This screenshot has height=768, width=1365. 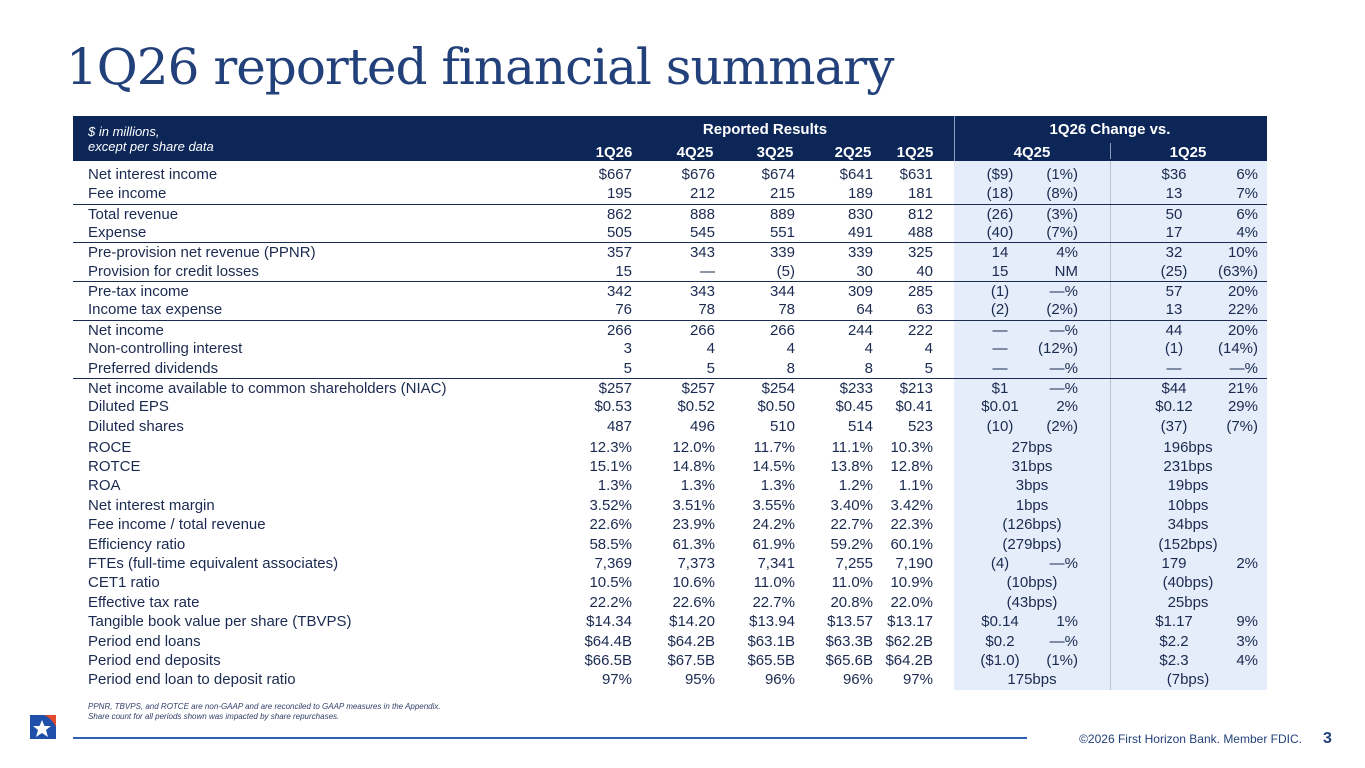 I want to click on change-1q25-amount: 44, so click(x=1174, y=330).